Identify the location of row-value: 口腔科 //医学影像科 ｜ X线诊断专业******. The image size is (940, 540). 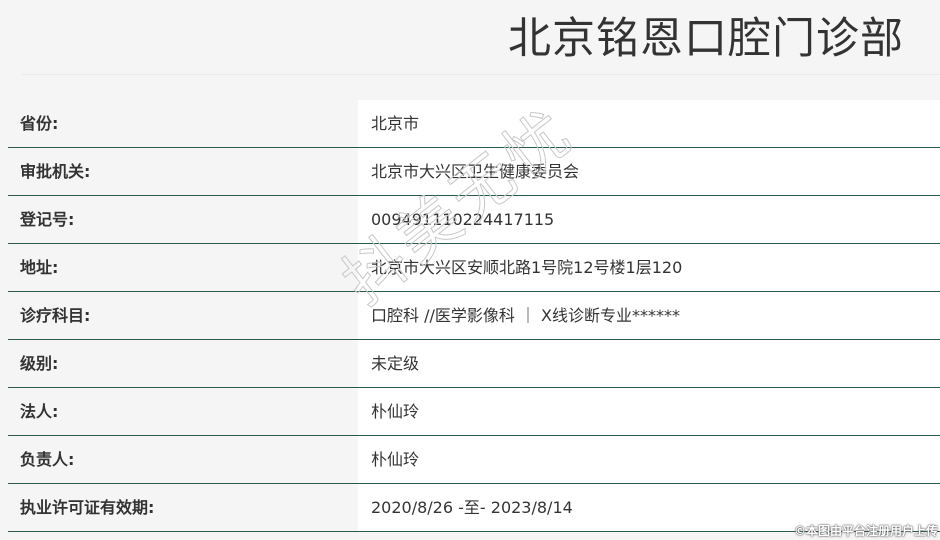
(649, 315).